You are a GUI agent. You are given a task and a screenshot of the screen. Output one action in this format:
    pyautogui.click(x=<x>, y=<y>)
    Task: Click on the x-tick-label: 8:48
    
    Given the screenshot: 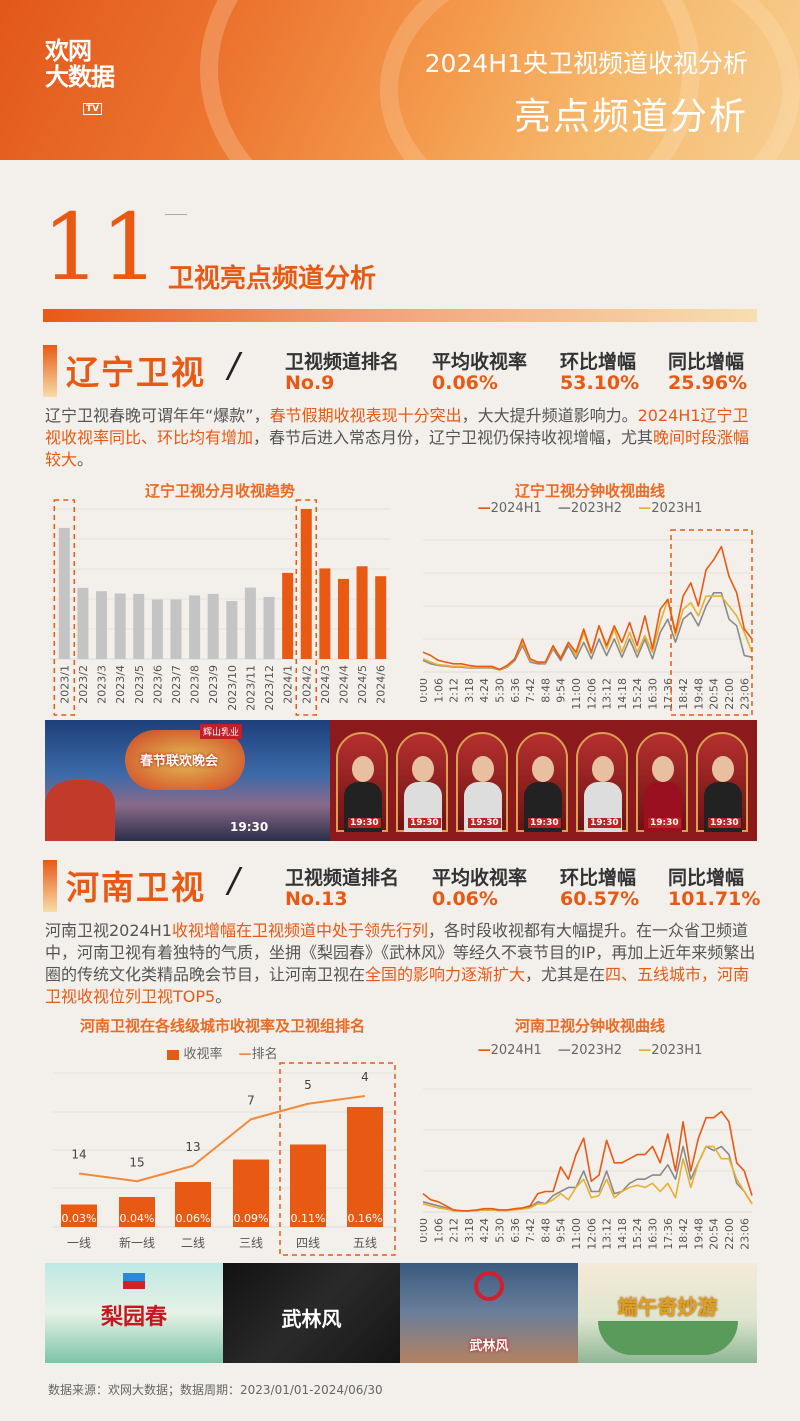 What is the action you would take?
    pyautogui.click(x=545, y=690)
    